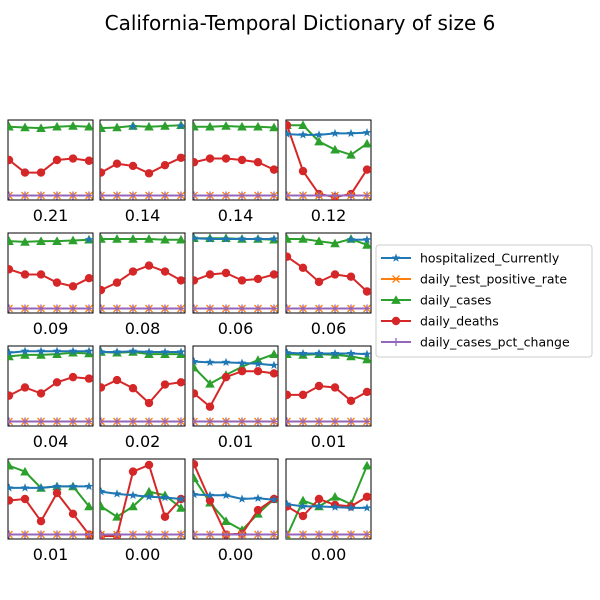  What do you see at coordinates (51, 441) in the screenshot?
I see `panel-caption: 0.04` at bounding box center [51, 441].